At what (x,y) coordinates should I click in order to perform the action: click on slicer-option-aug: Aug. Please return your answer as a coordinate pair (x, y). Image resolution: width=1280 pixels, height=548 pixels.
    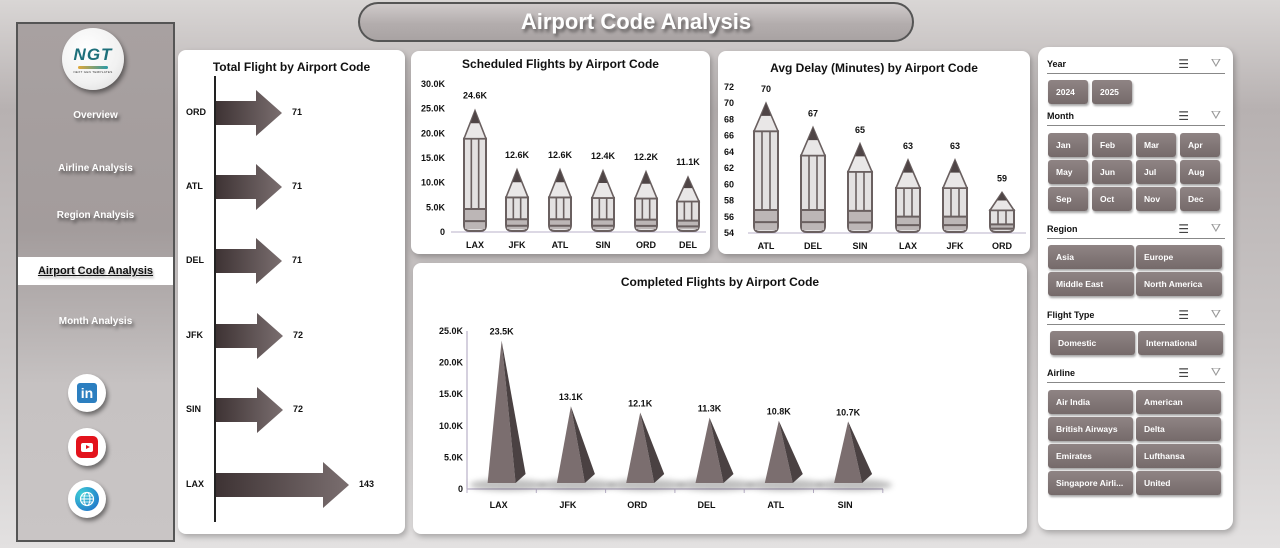
    Looking at the image, I should click on (1200, 172).